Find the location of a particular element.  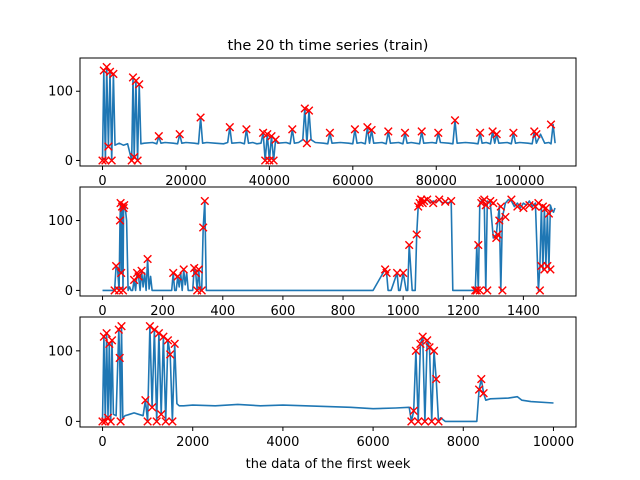

x-tick-label: 1000 is located at coordinates (403, 311).